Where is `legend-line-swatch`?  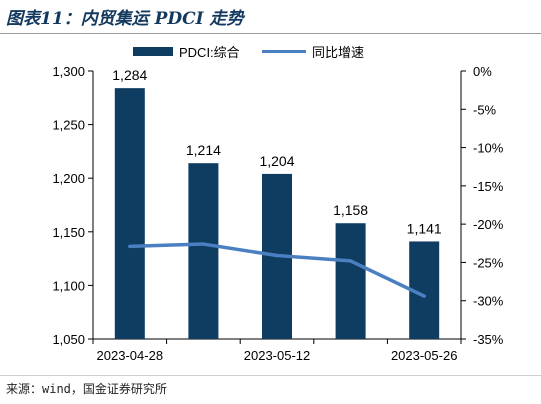 legend-line-swatch is located at coordinates (284, 51).